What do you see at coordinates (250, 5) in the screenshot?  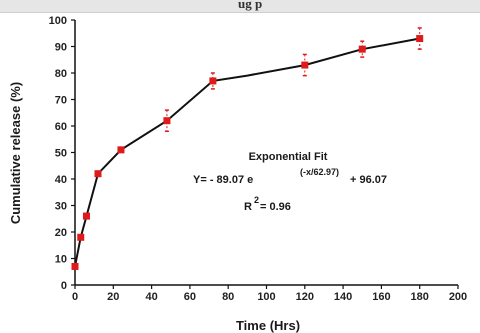 I see `banner-partial-title: ug p` at bounding box center [250, 5].